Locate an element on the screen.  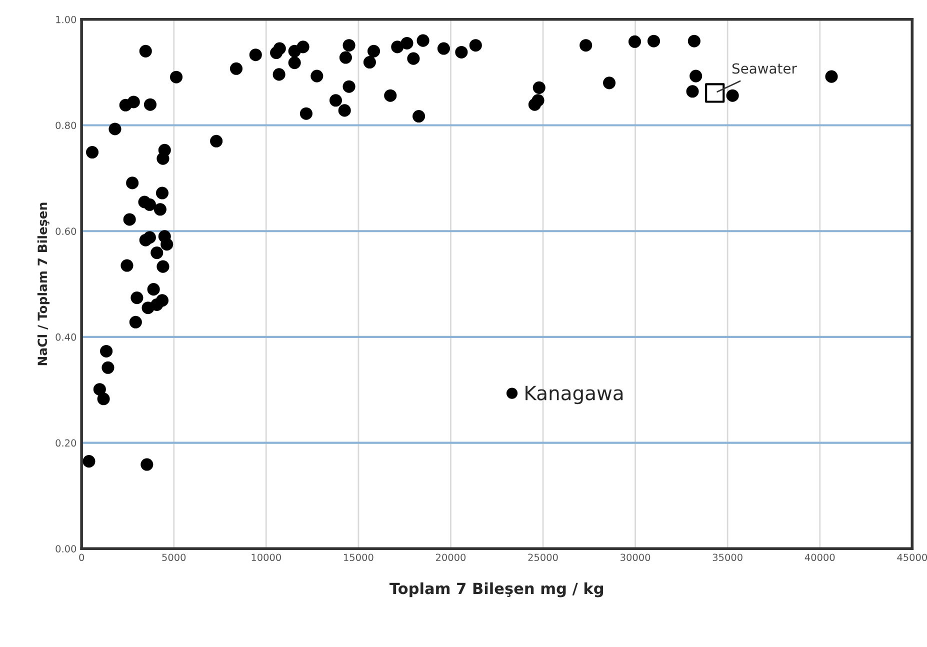
x-tick-label: 35000 is located at coordinates (727, 558).